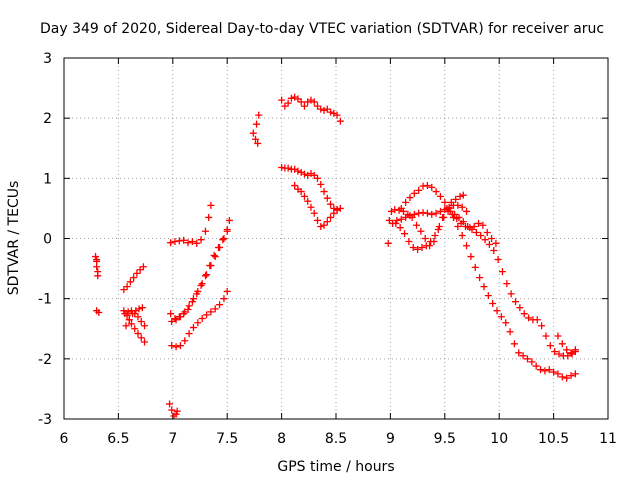  Describe the element at coordinates (512, 283) in the screenshot. I see `series-s20` at that location.